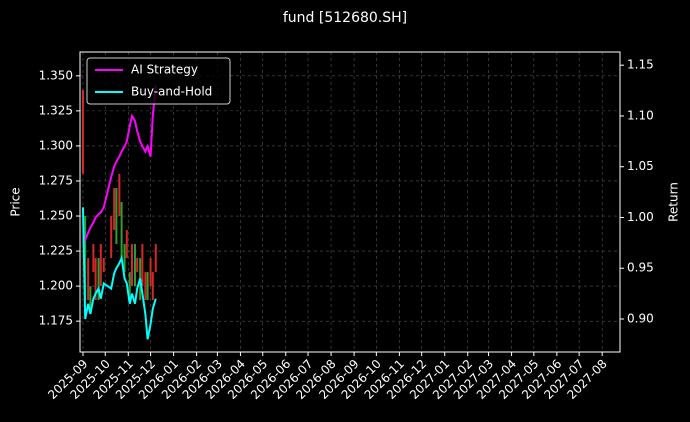  Describe the element at coordinates (56, 286) in the screenshot. I see `y-tick-label: 1.200` at that location.